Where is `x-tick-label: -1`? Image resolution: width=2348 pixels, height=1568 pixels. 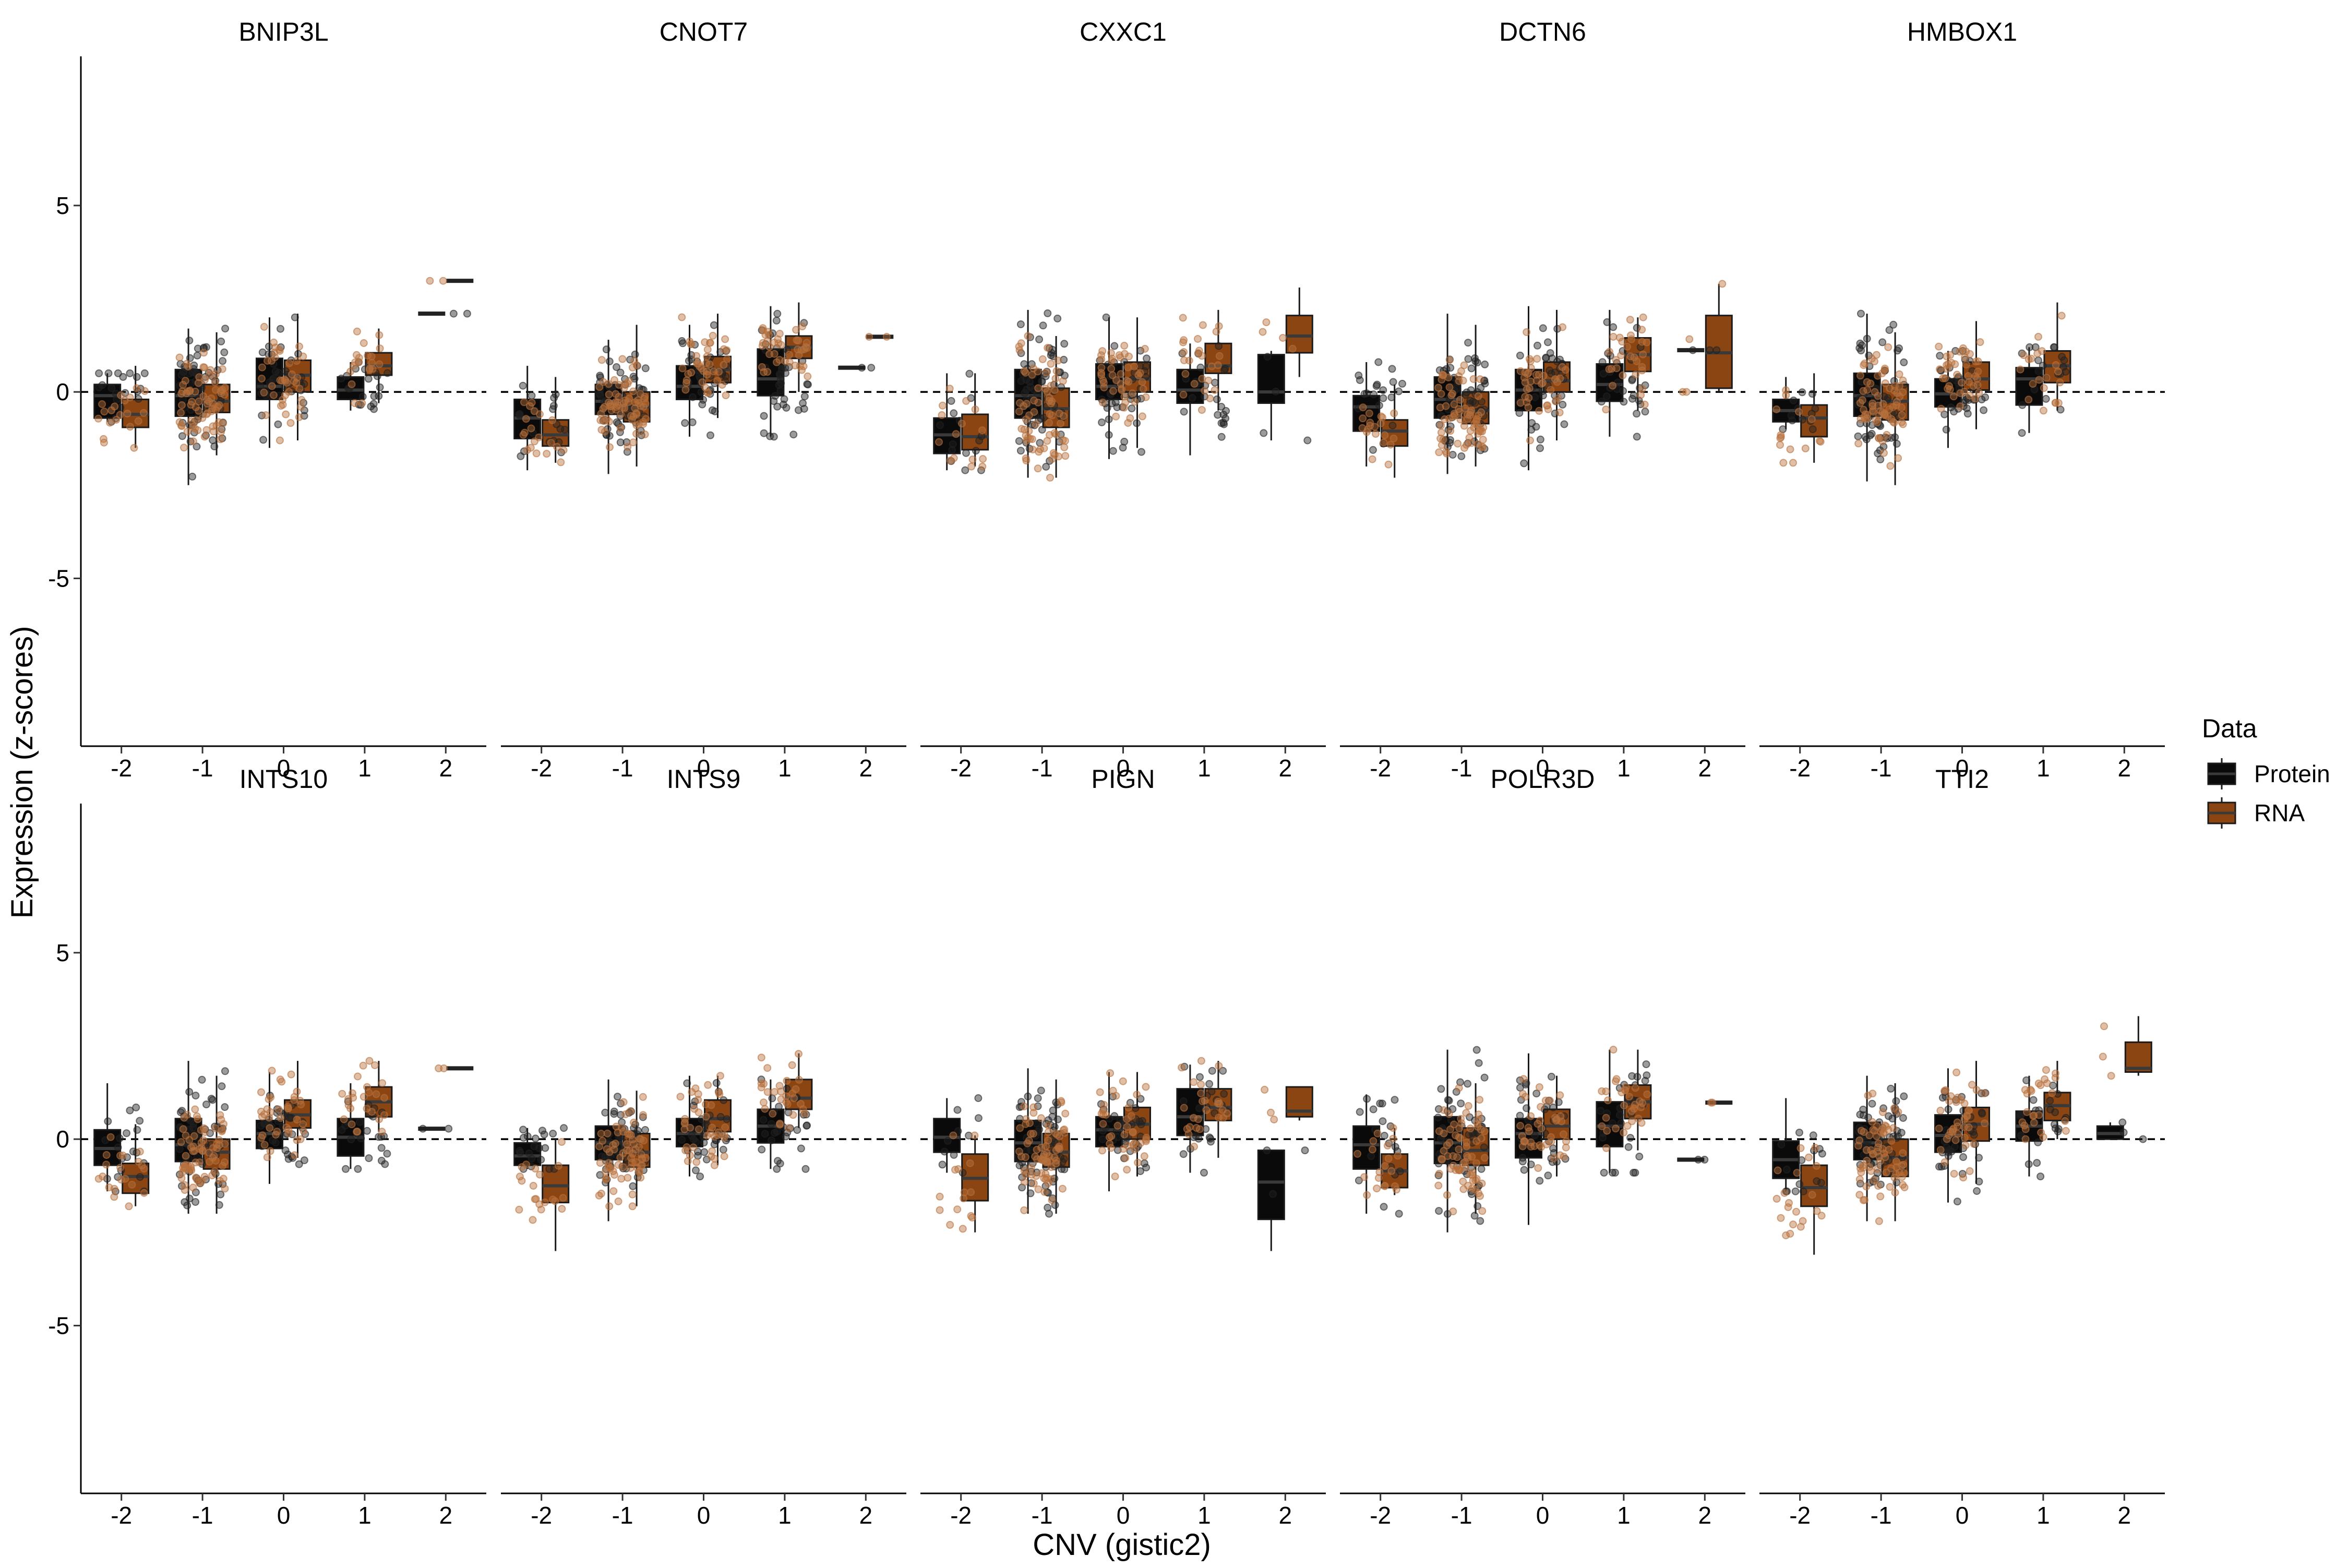 x-tick-label: -1 is located at coordinates (1042, 768).